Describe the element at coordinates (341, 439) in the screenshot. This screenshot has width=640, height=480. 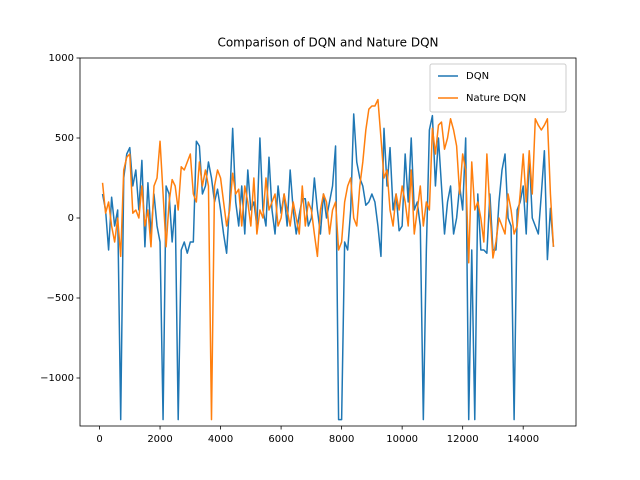
I see `x-tick-label: 8000` at that location.